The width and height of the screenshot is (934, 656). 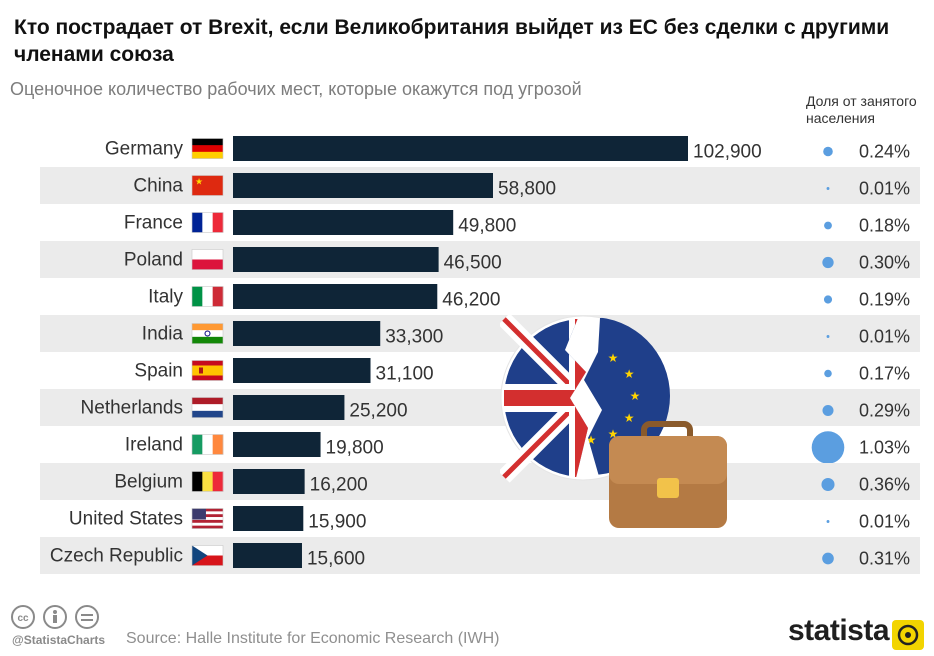 What do you see at coordinates (884, 411) in the screenshot?
I see `share-label: 0.29%` at bounding box center [884, 411].